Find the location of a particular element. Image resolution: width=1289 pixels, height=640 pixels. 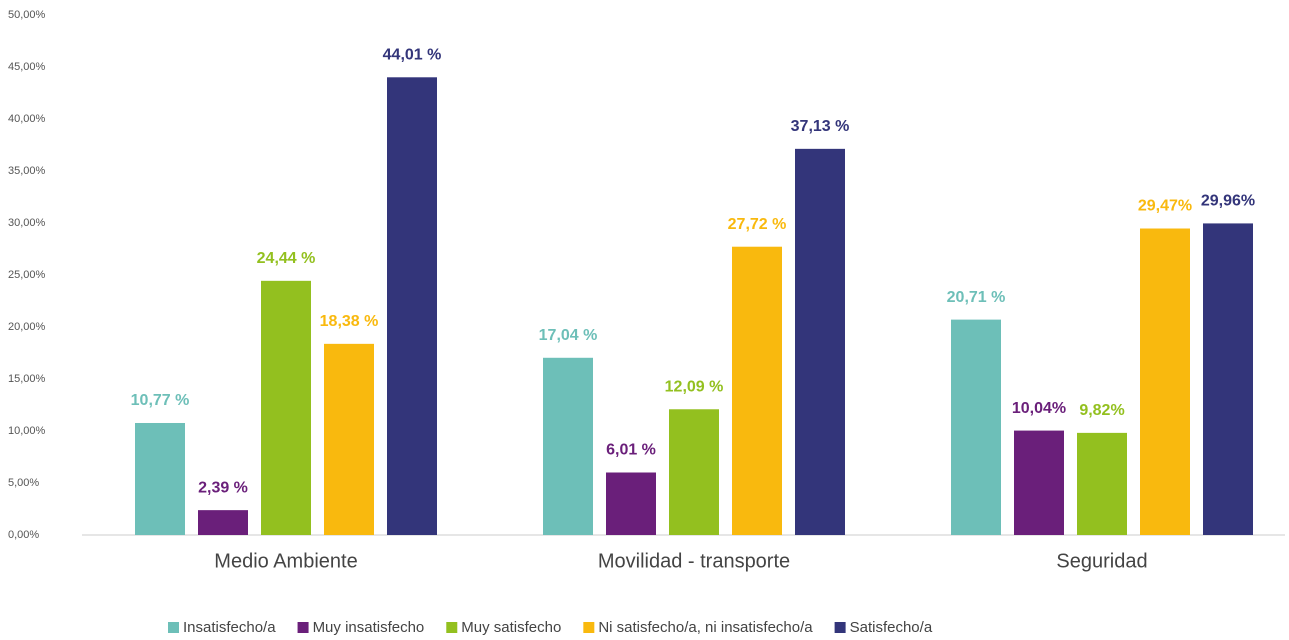

legend-label: Muy insatisfecho is located at coordinates (369, 627).